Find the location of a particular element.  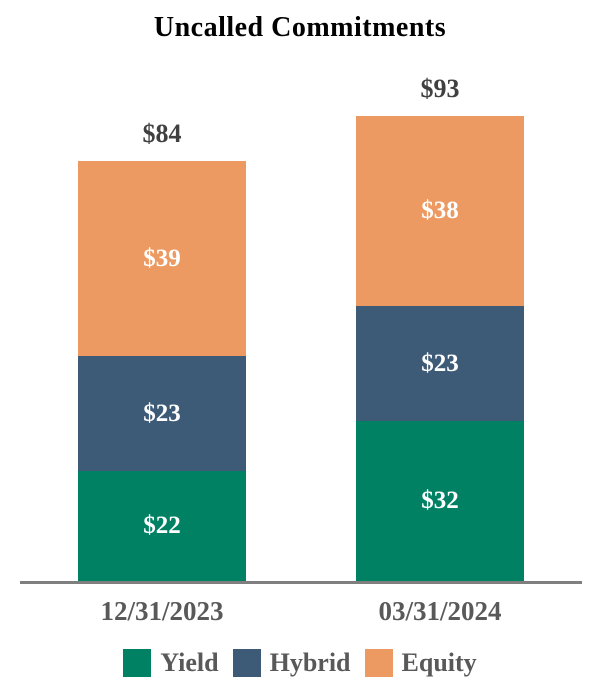

bar-segment-hybrid-1: $23 is located at coordinates (440, 363).